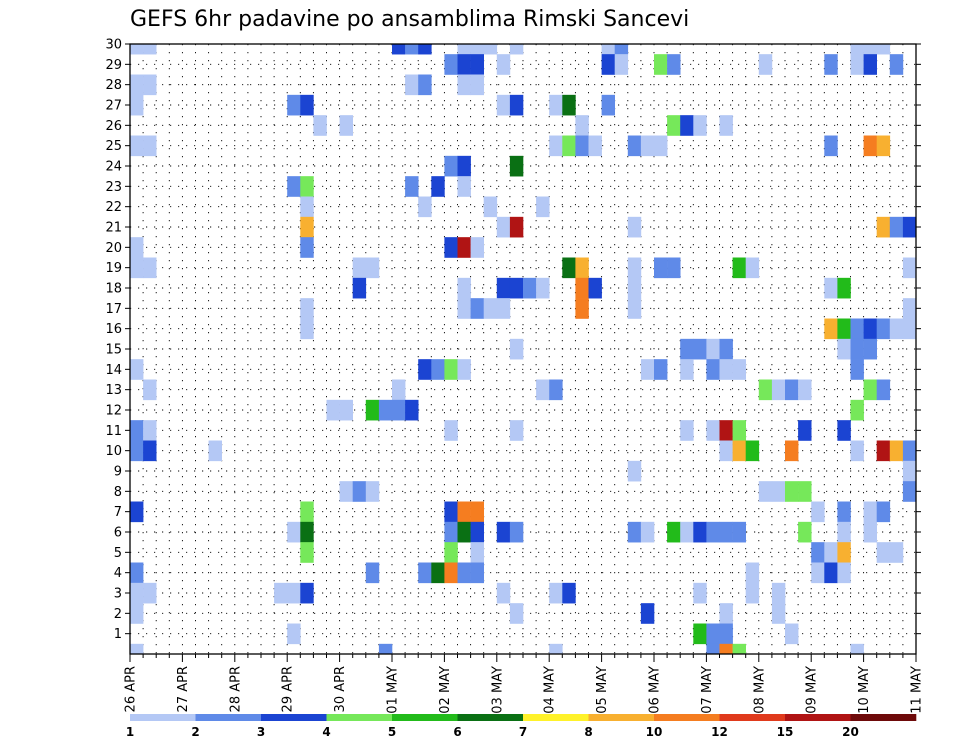  I want to click on x-tick-label: 30 APR, so click(340, 689).